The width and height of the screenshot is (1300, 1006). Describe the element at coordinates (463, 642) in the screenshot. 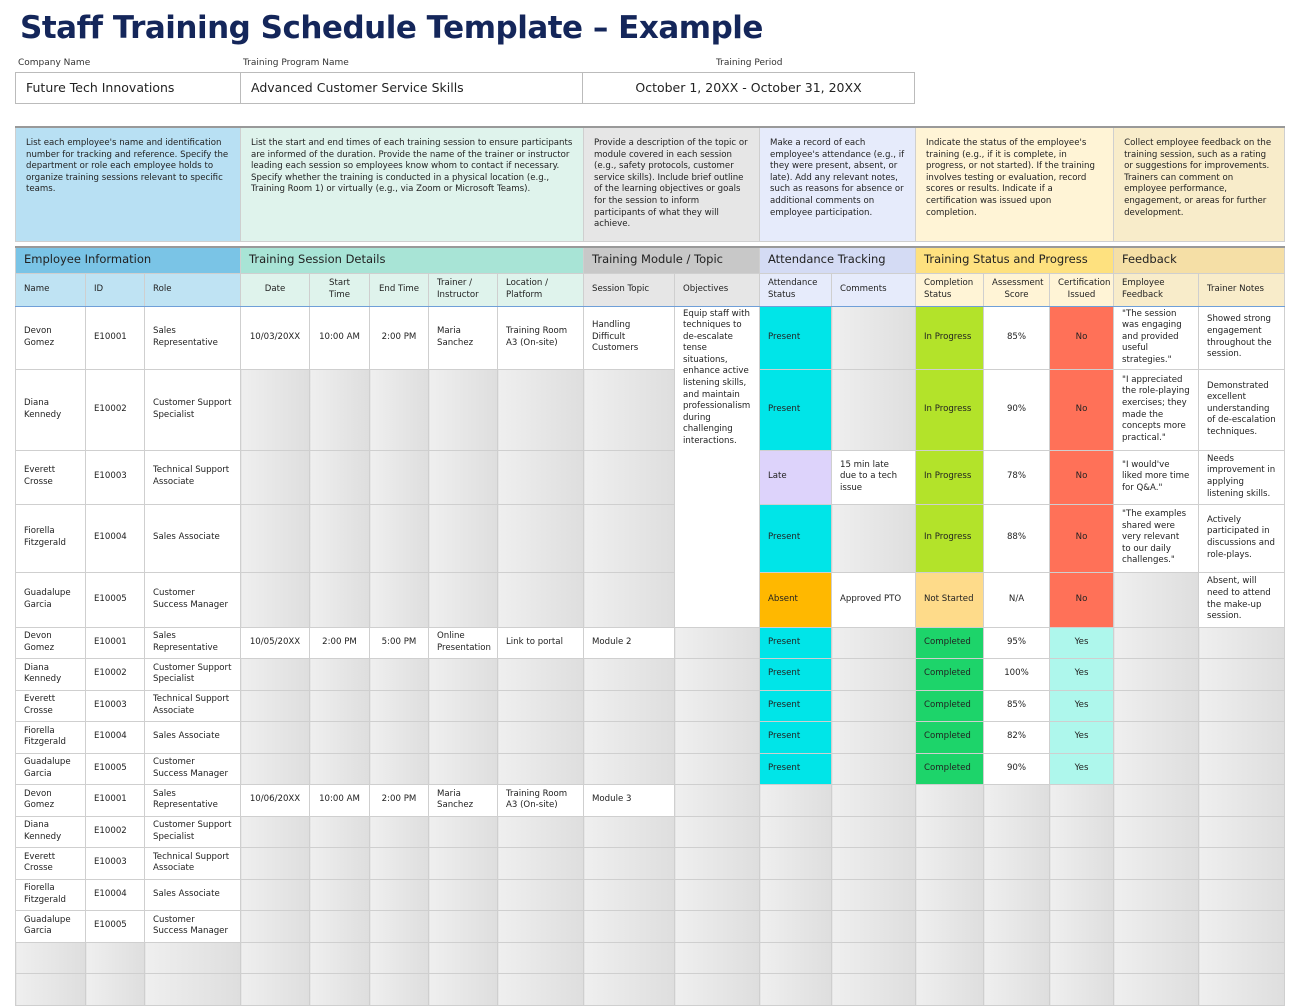

I see `trainer-cell: Online Presentation` at that location.